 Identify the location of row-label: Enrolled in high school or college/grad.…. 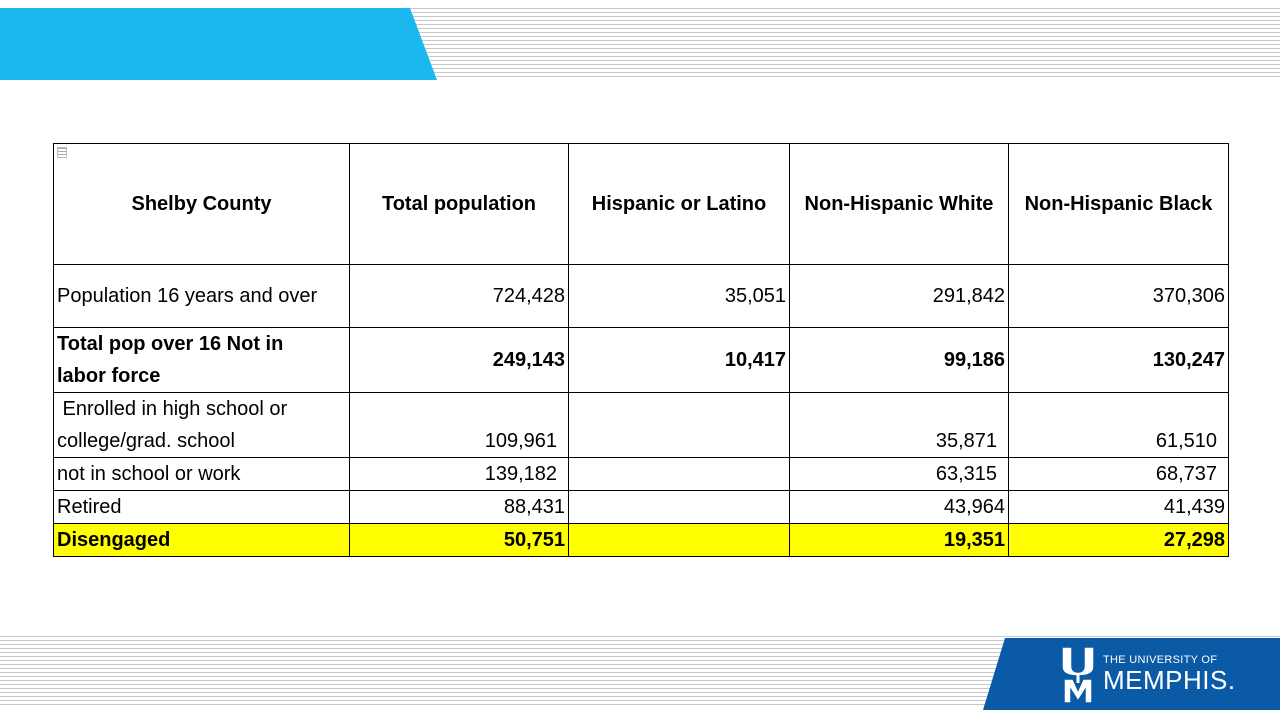
(201, 425).